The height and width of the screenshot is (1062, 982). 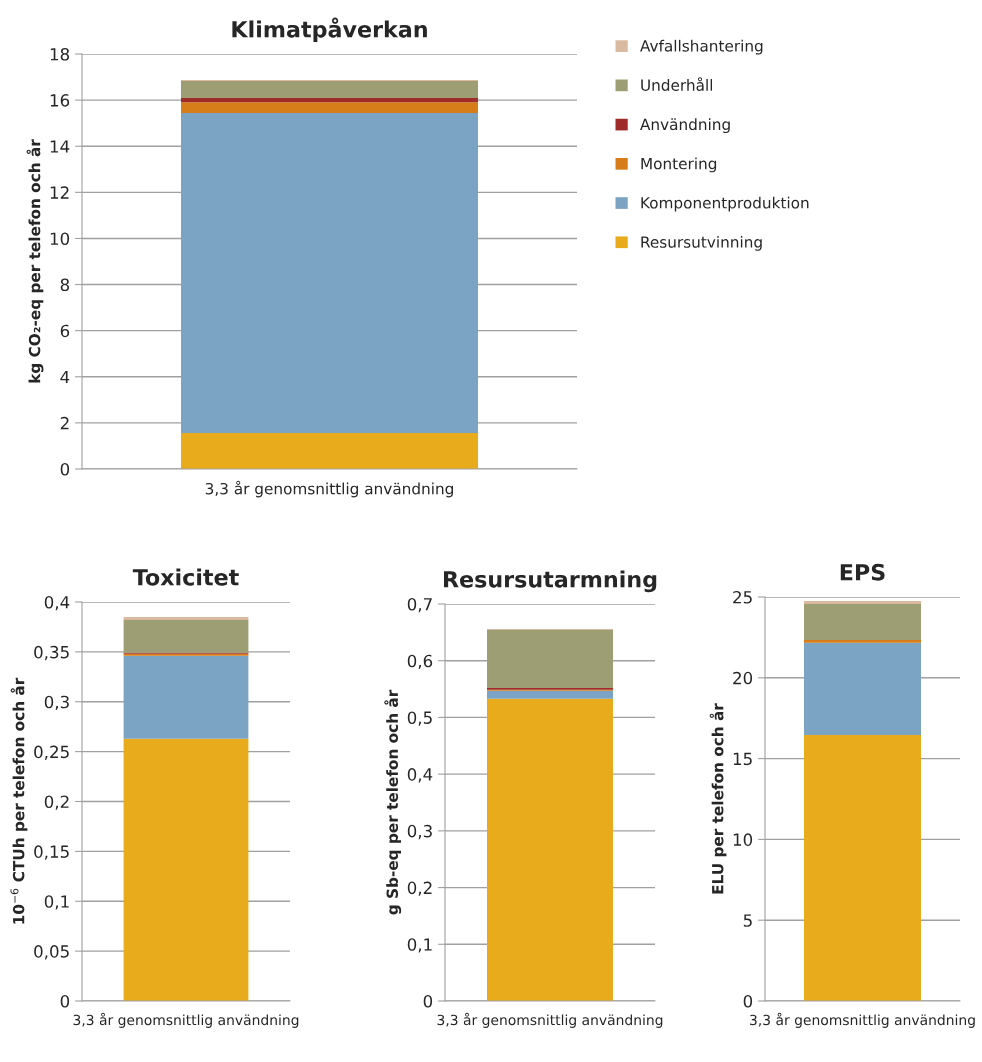 What do you see at coordinates (742, 597) in the screenshot?
I see `y-tick-label: 25` at bounding box center [742, 597].